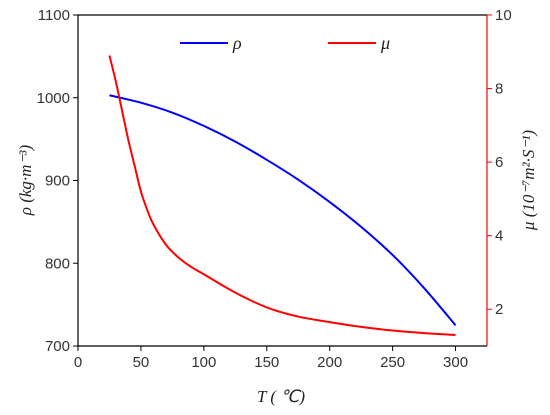  I want to click on x-tick-label: 150, so click(266, 362).